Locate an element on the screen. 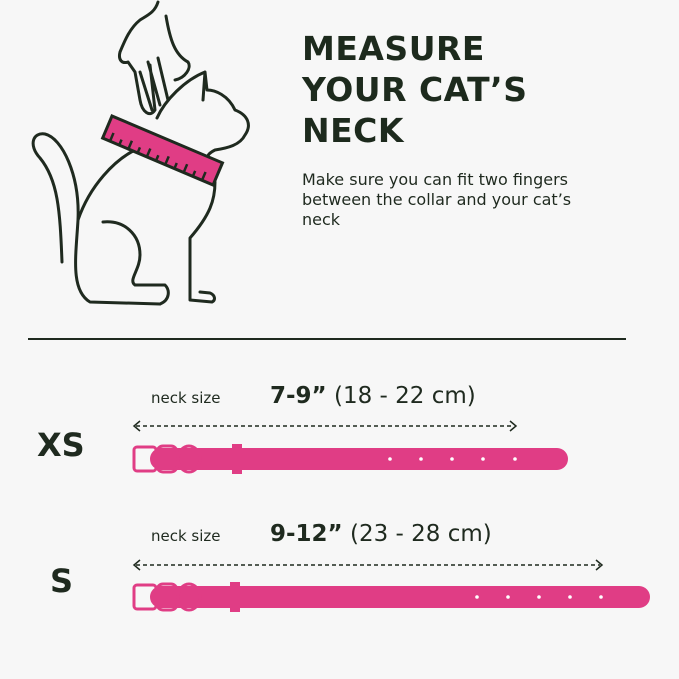 This screenshot has height=679, width=679. range-cm: (18 - 22 cm) is located at coordinates (404, 396).